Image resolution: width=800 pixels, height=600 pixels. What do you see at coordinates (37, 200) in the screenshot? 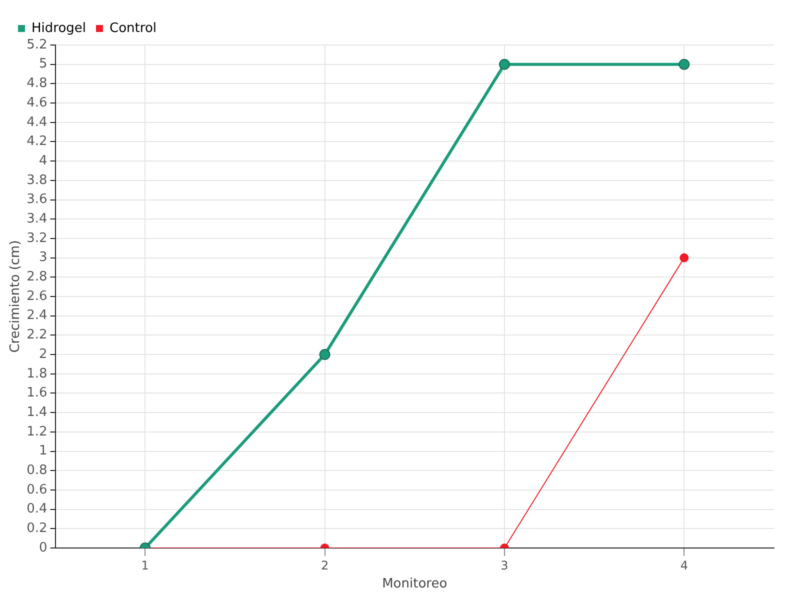
I see `y-tick-label: 3.6` at bounding box center [37, 200].